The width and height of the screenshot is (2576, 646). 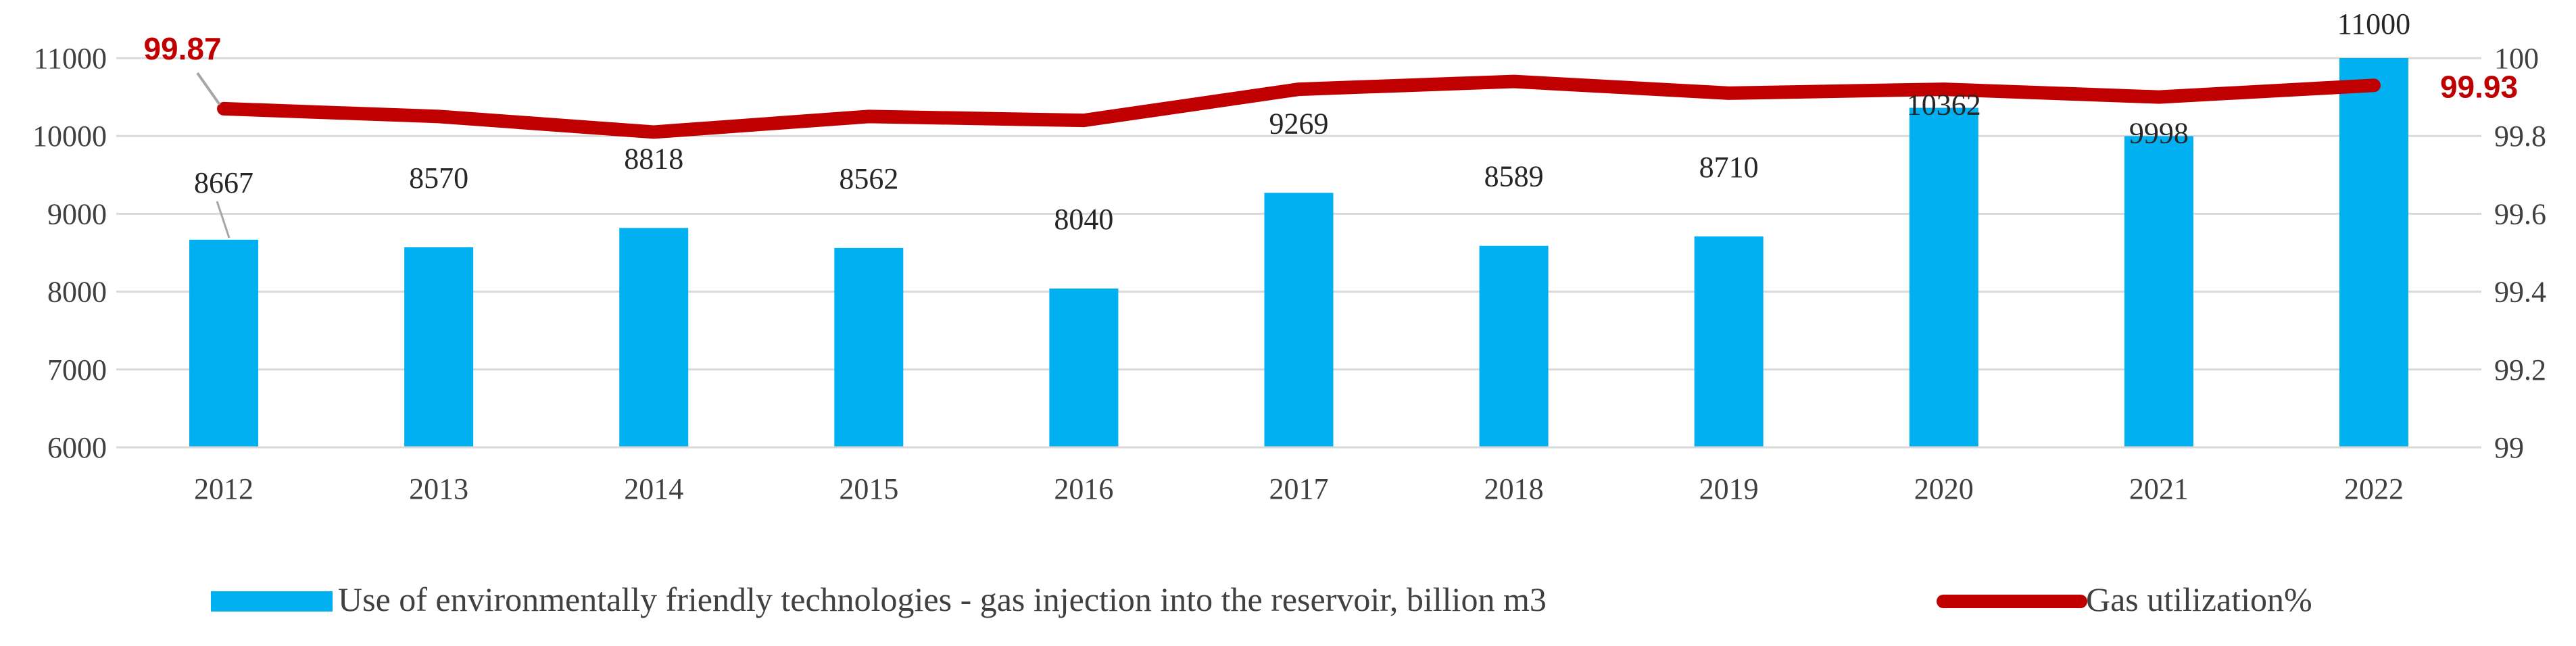 I want to click on bar-value-label: 8667, so click(x=223, y=182).